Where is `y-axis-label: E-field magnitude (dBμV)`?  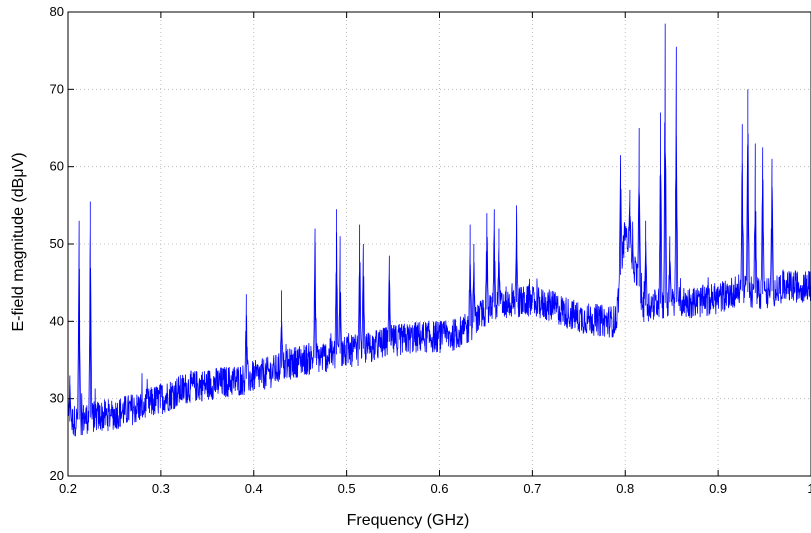
y-axis-label: E-field magnitude (dBμV) is located at coordinates (18, 241).